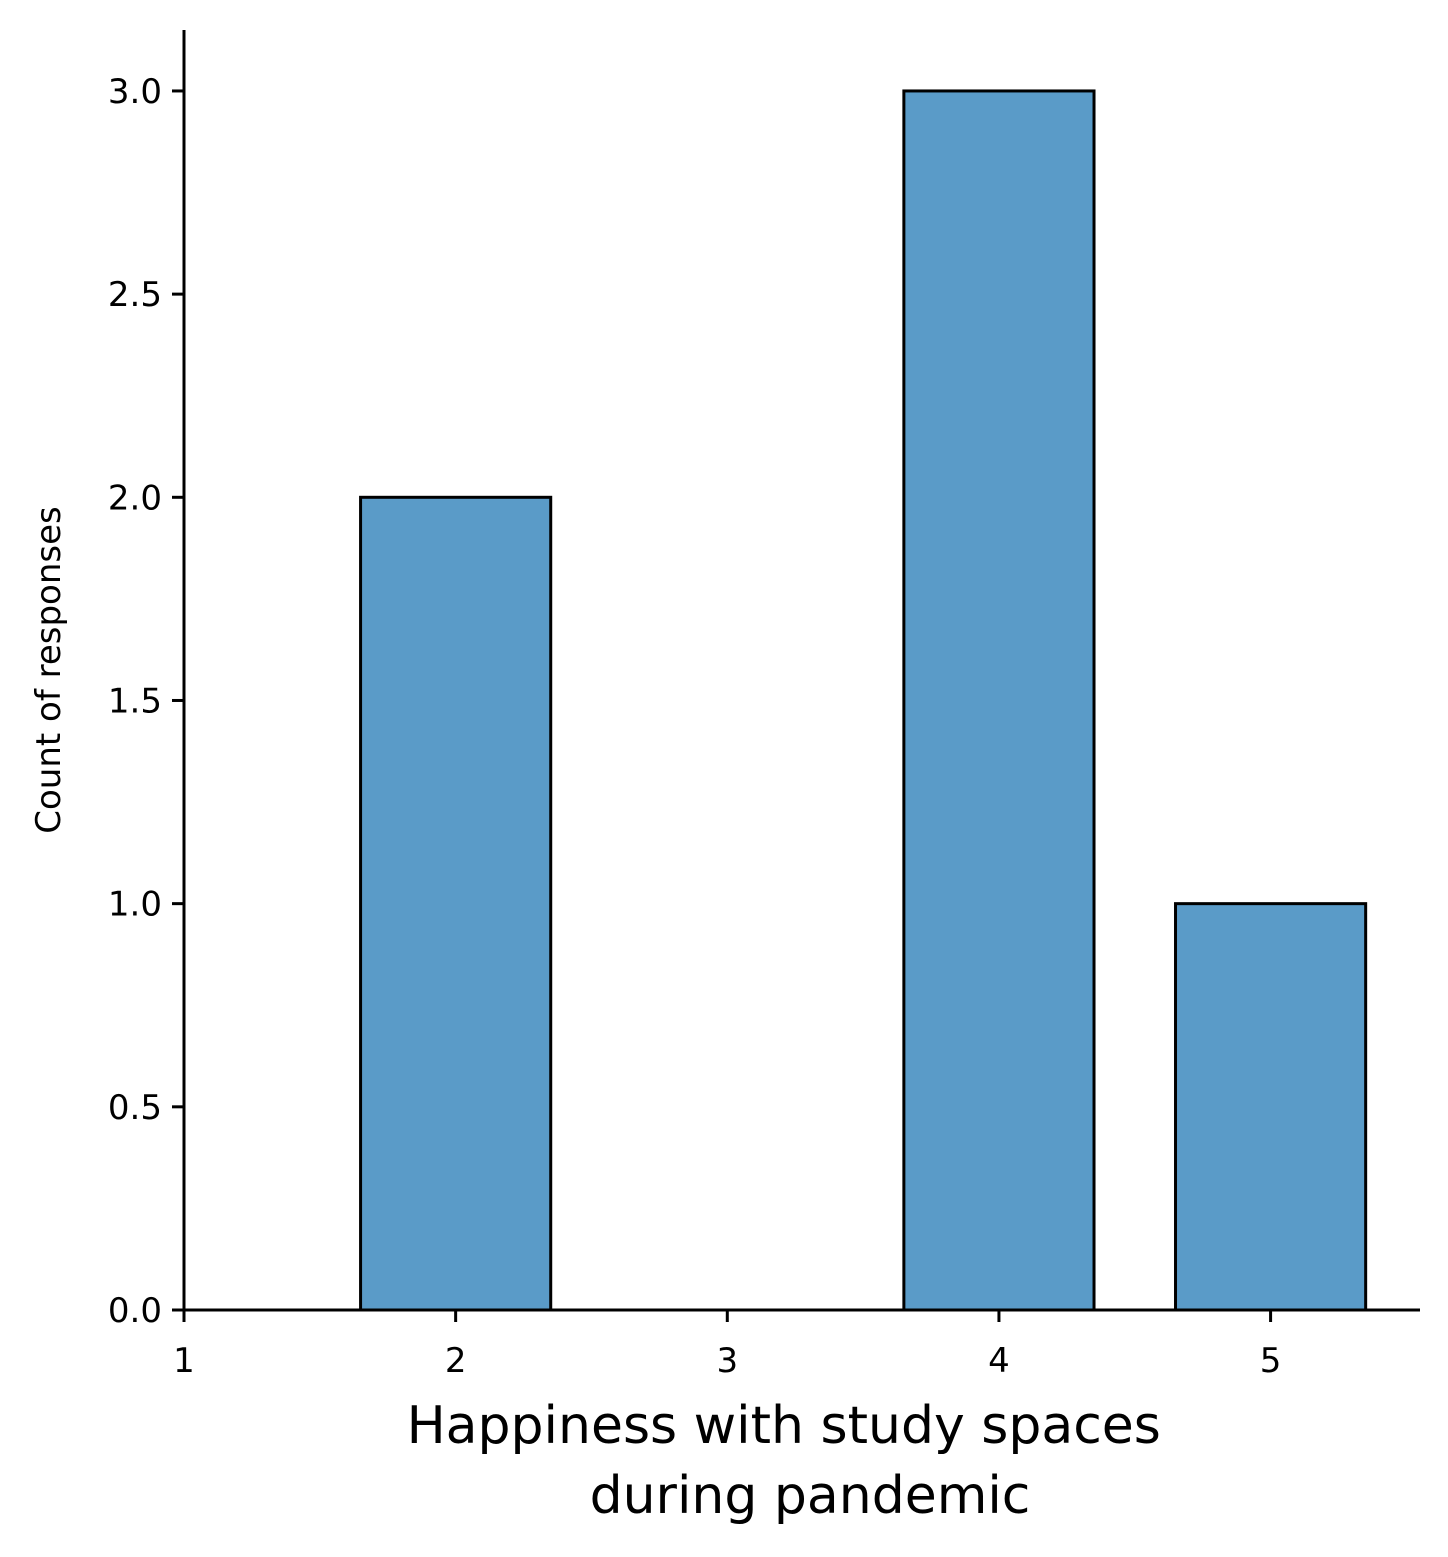 This screenshot has height=1557, width=1448. I want to click on y-axis-ticks: 0.0 0.5 1.0 1.5 2.0 2.5 3.0, so click(146, 701).